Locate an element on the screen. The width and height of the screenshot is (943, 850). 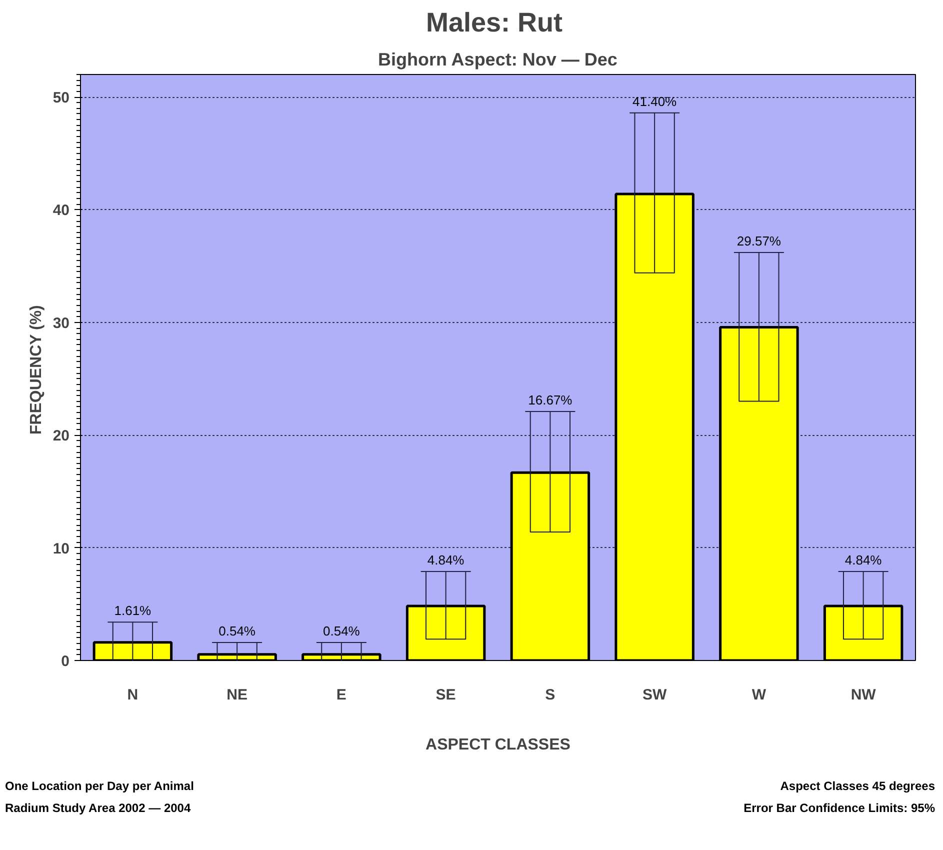
x-tick-label: E is located at coordinates (341, 695).